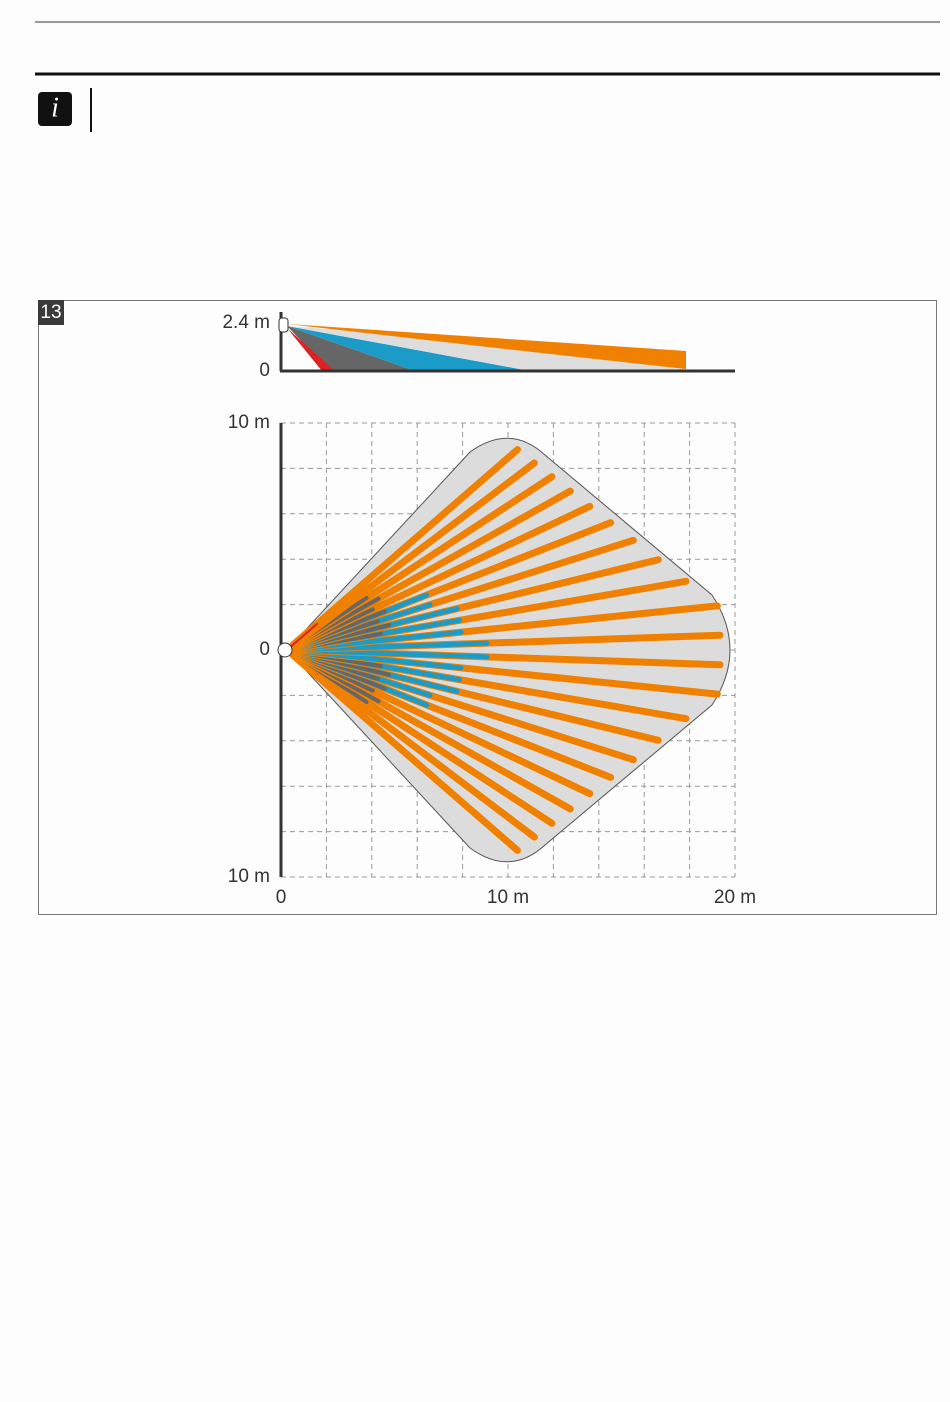  What do you see at coordinates (508, 897) in the screenshot?
I see `x-label: 10 m` at bounding box center [508, 897].